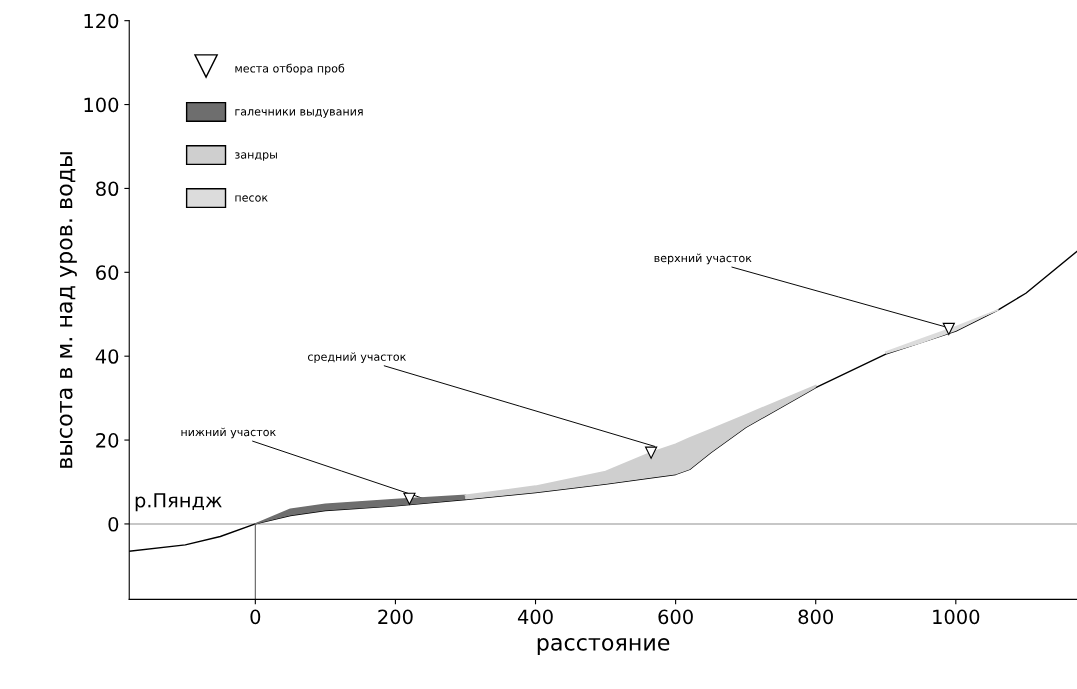 Image resolution: width=1077 pixels, height=689 pixels. Describe the element at coordinates (815, 617) in the screenshot. I see `x-tick-label: 800` at that location.